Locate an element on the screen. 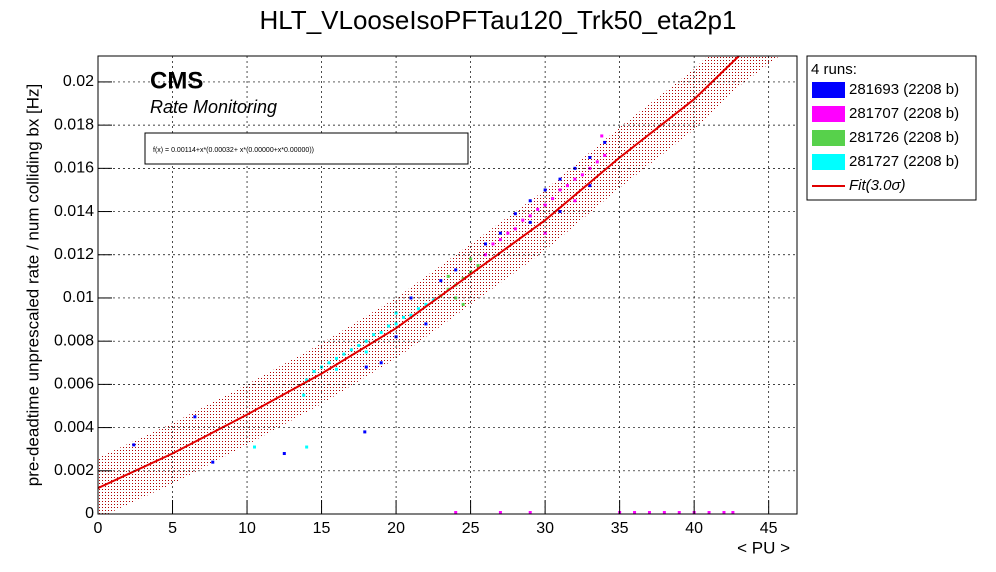 This screenshot has width=996, height=572. legend-label: 281707 (2208 b) is located at coordinates (904, 113).